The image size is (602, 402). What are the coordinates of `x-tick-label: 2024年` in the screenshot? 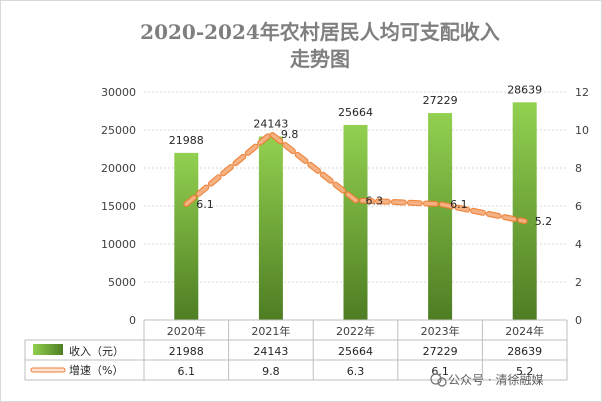 It's located at (524, 331).